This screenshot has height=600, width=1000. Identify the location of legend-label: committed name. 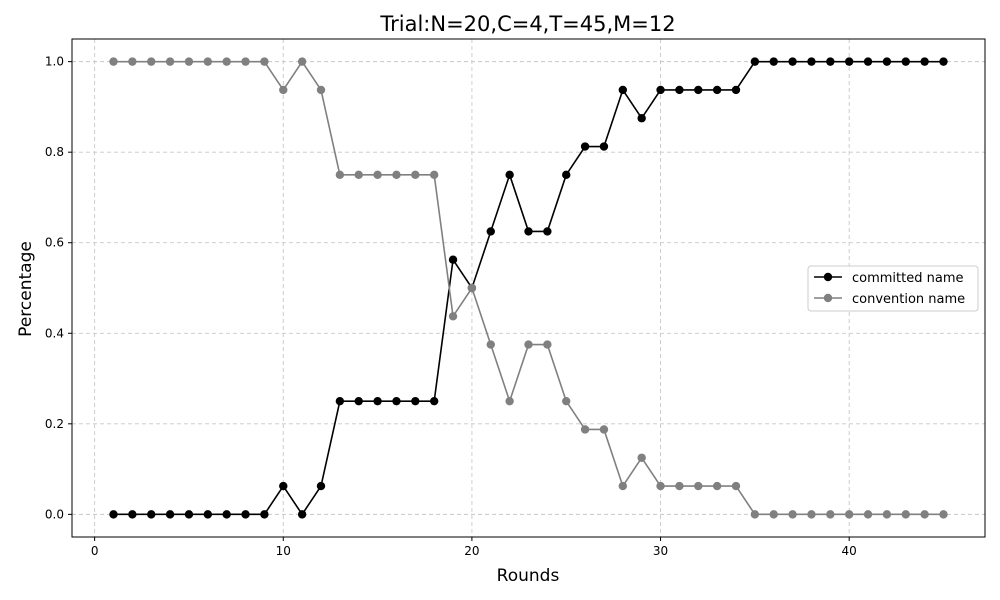
(907, 278).